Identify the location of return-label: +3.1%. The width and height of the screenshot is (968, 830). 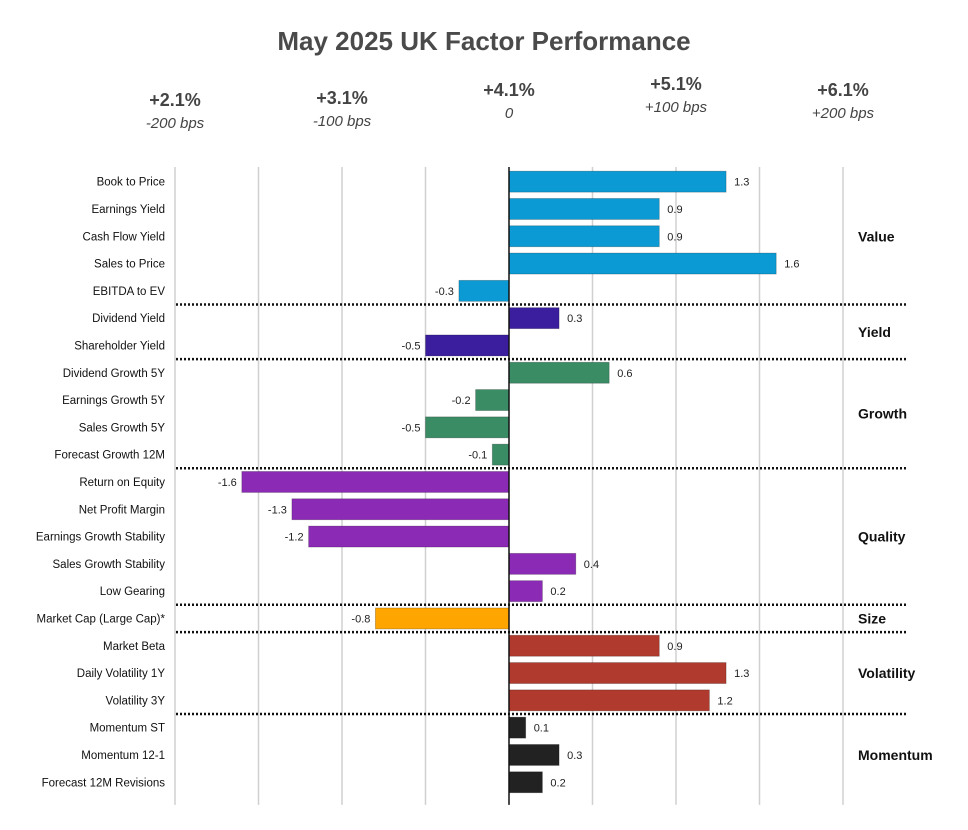
(342, 98).